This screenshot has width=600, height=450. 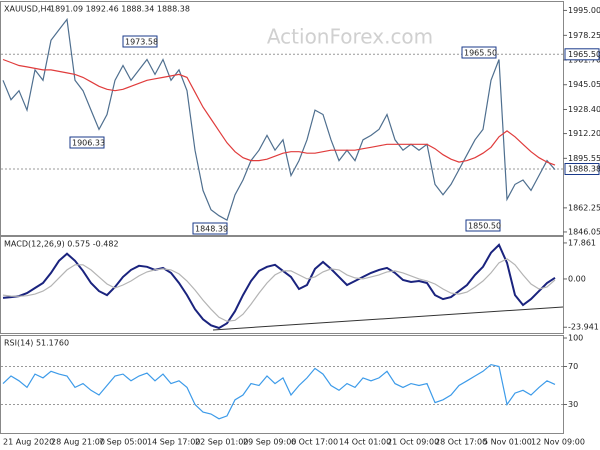 What do you see at coordinates (78, 442) in the screenshot?
I see `x-tick-label: 28 Aug 21:00` at bounding box center [78, 442].